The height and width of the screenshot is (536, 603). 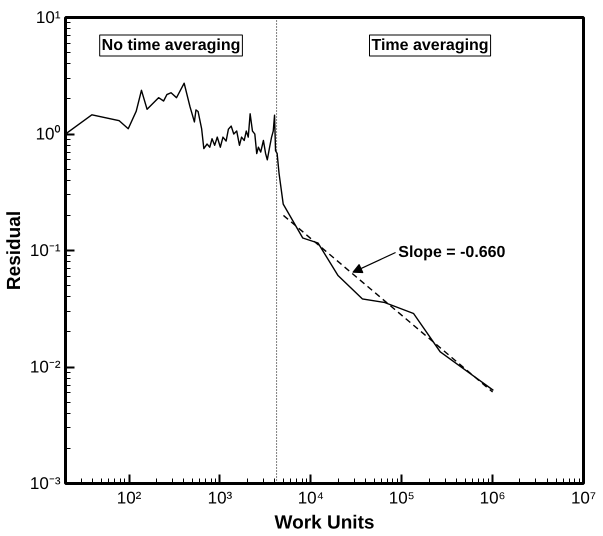 I want to click on y-tick-label: 10⁻³, so click(x=45, y=483).